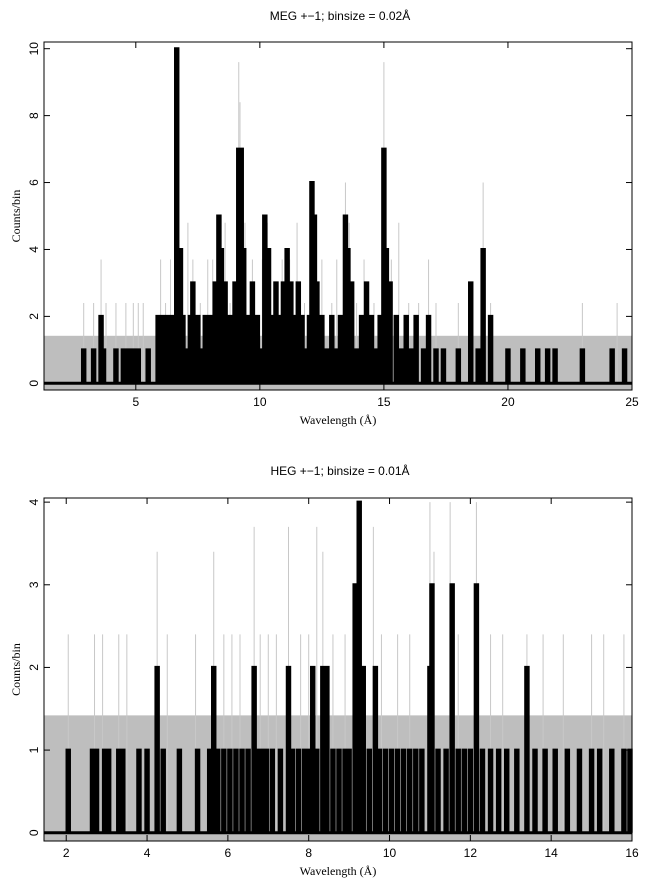 The image size is (649, 891). I want to click on heg-xtick-label-6: 14, so click(551, 853).